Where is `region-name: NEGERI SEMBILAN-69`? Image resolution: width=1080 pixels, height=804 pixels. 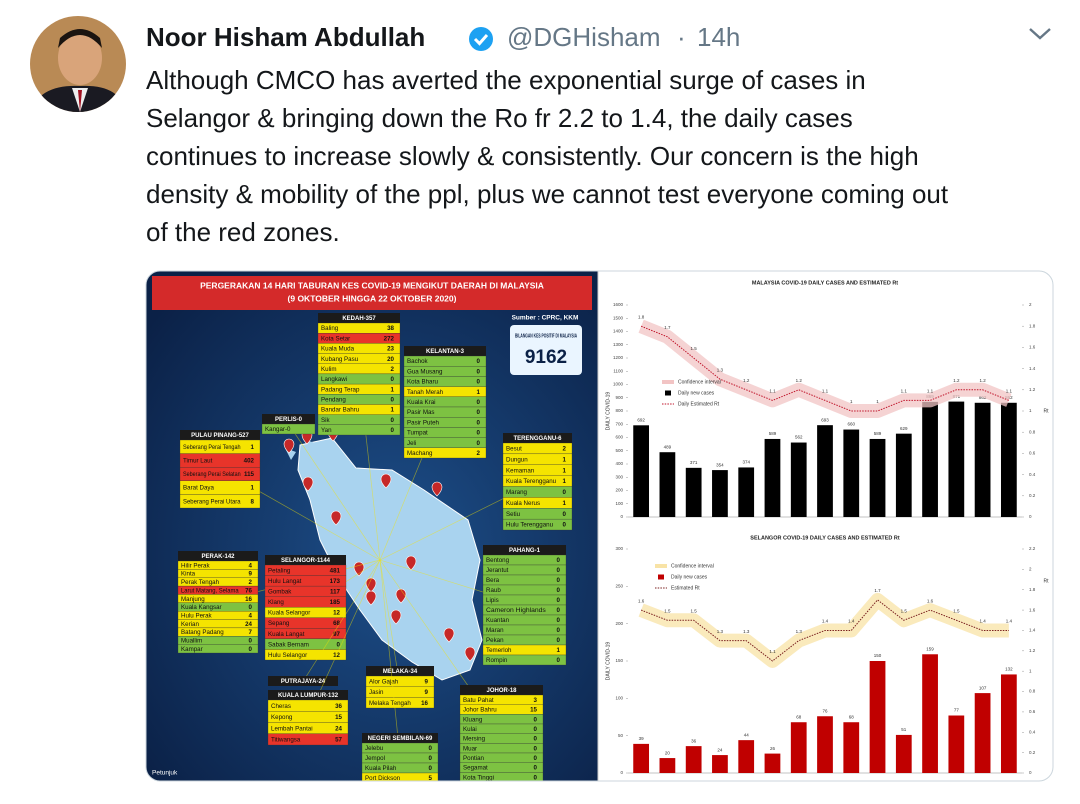 region-name: NEGERI SEMBILAN-69 is located at coordinates (400, 739).